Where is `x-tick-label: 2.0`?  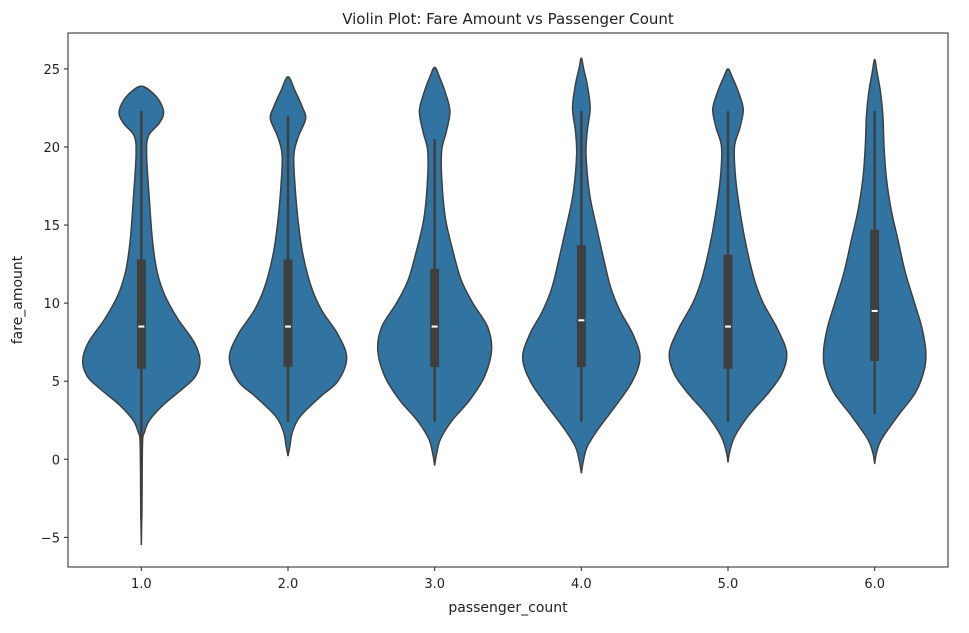 x-tick-label: 2.0 is located at coordinates (288, 584).